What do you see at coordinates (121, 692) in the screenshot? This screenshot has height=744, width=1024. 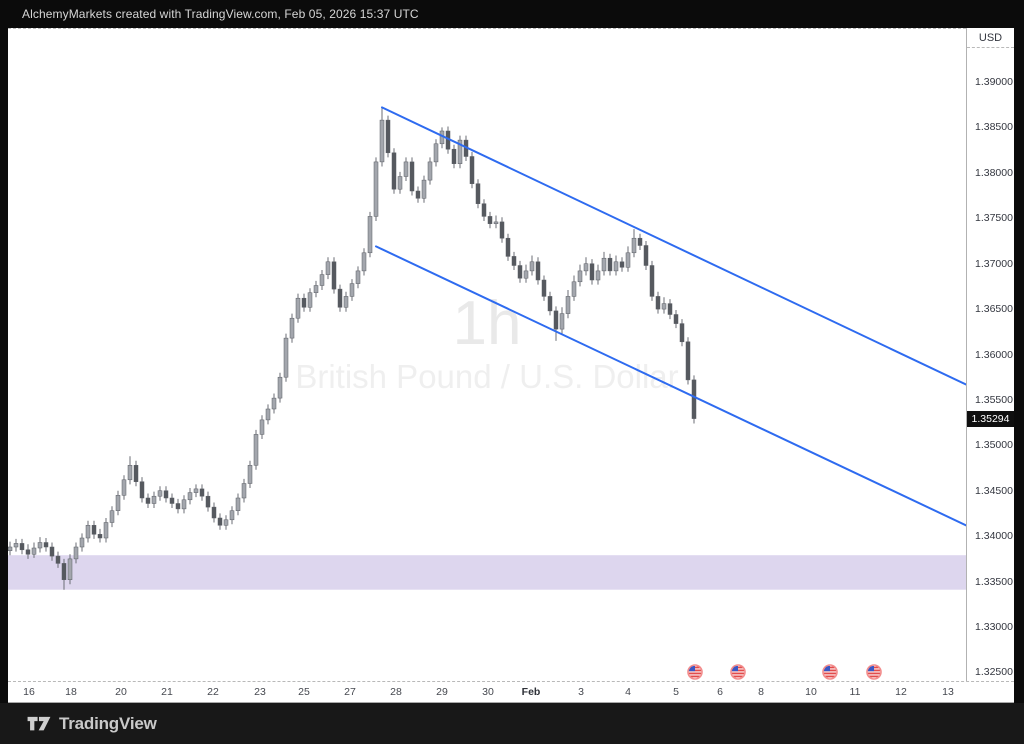 I see `time-tick: 20` at bounding box center [121, 692].